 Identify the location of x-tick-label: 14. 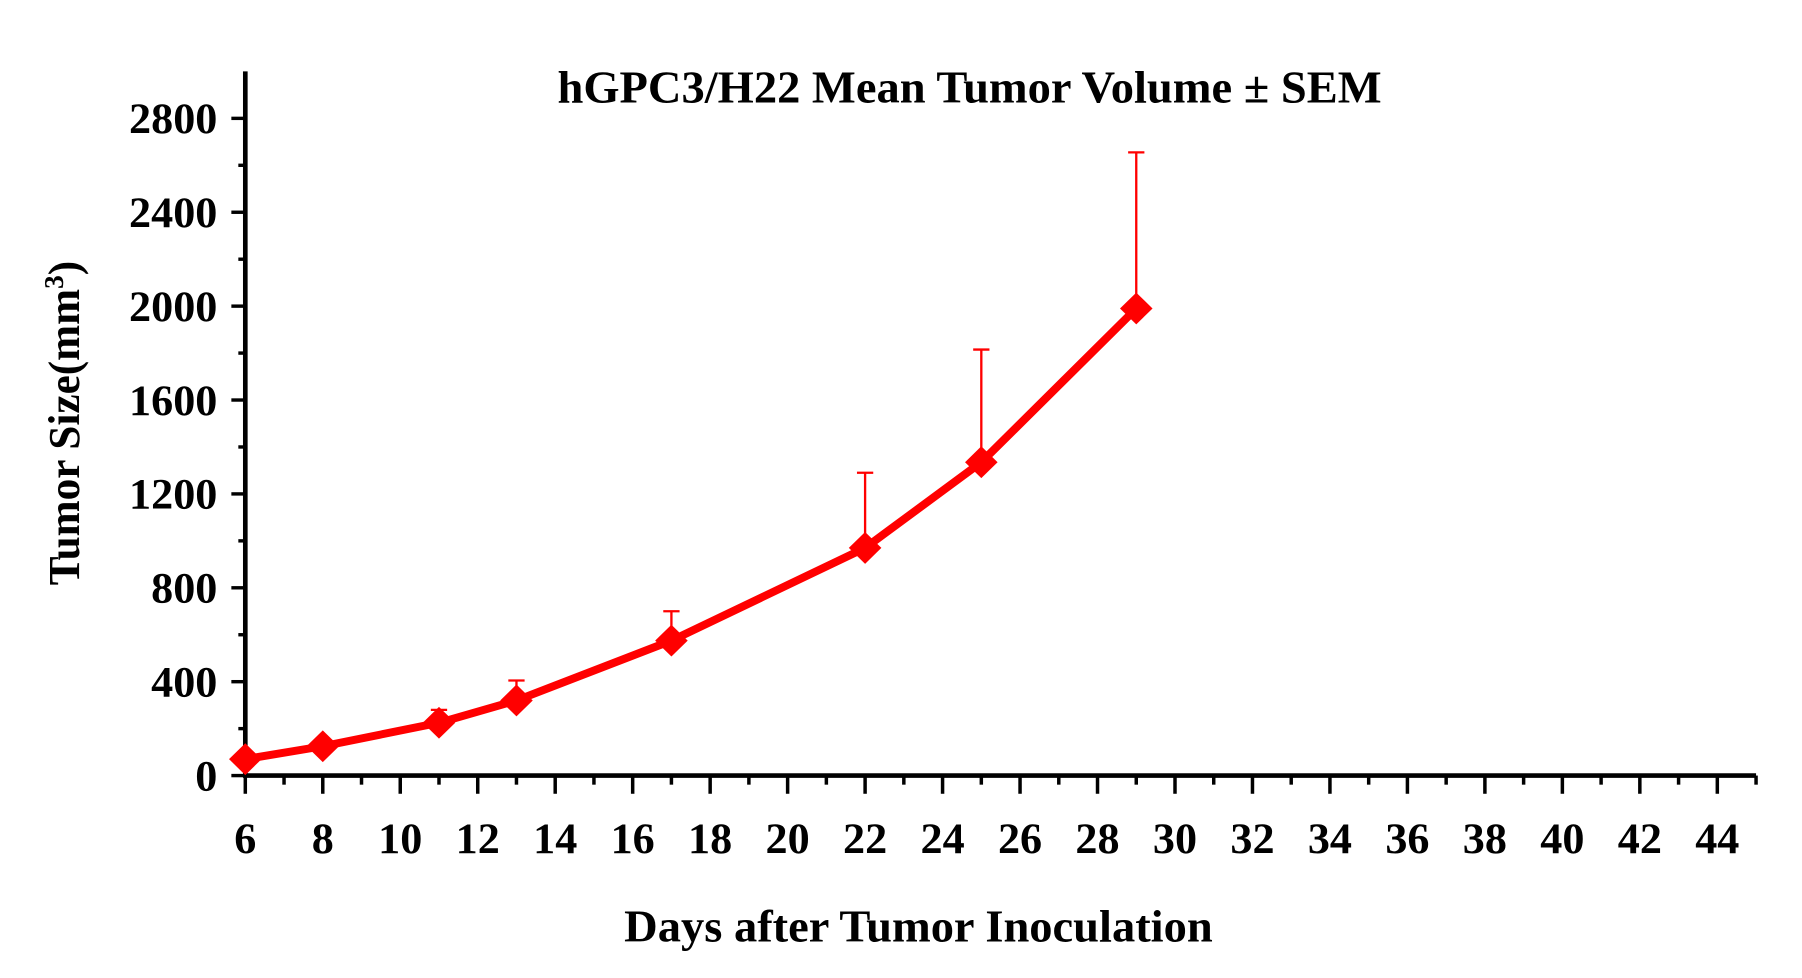
(555, 838).